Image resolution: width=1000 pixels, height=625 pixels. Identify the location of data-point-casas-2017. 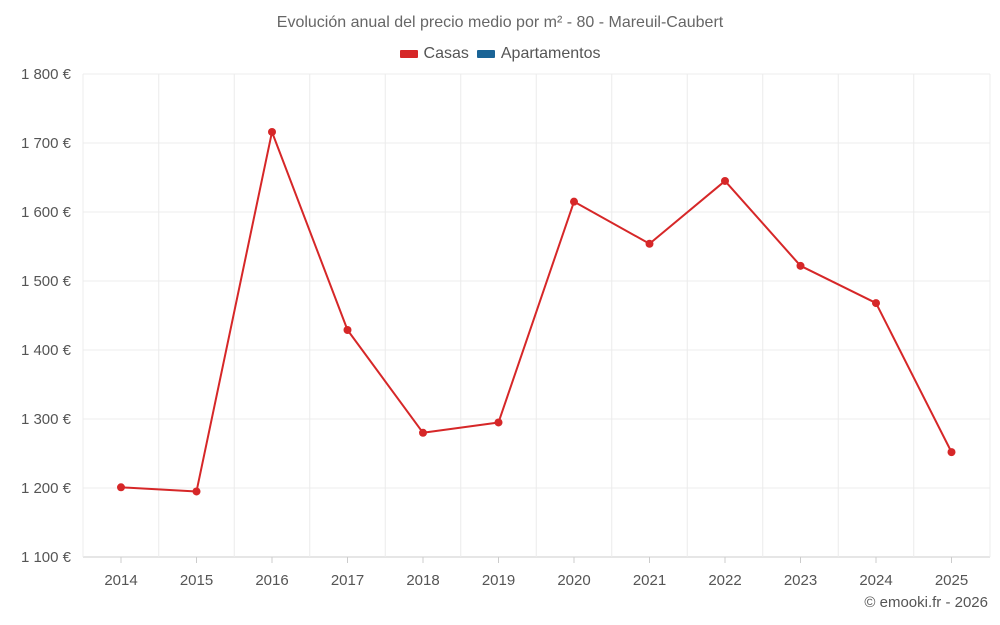
(347, 329).